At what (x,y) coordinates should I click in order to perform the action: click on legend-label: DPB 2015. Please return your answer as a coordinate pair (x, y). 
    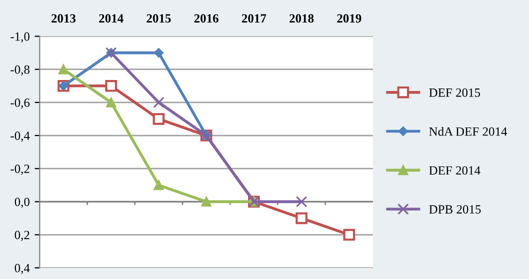
    Looking at the image, I should click on (455, 209).